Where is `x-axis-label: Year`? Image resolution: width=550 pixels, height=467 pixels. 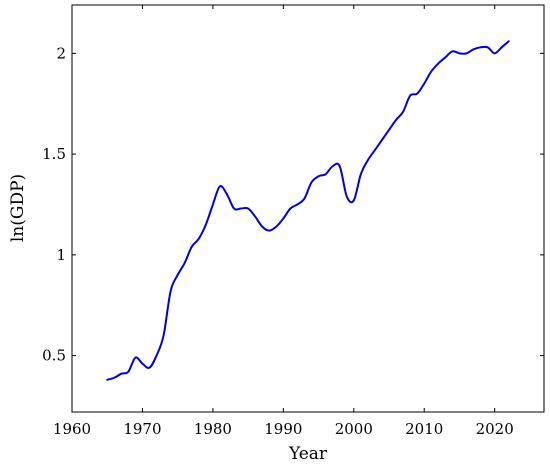
x-axis-label: Year is located at coordinates (308, 454).